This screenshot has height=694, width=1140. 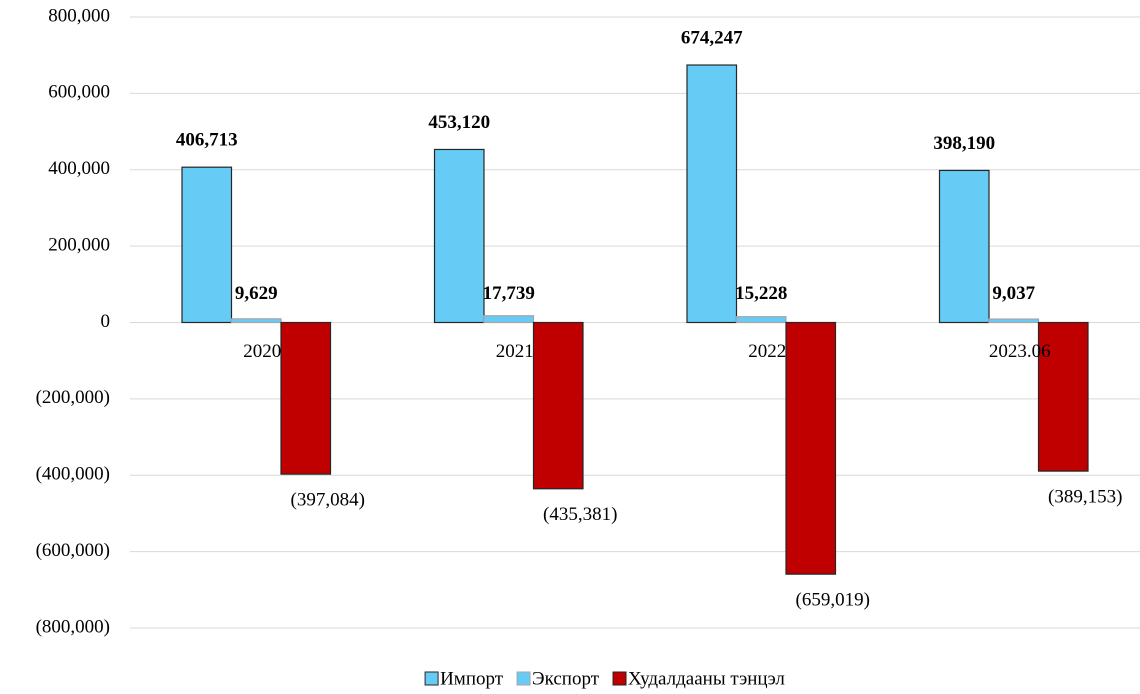 I want to click on y-tick-label: (200,000), so click(x=73, y=397).